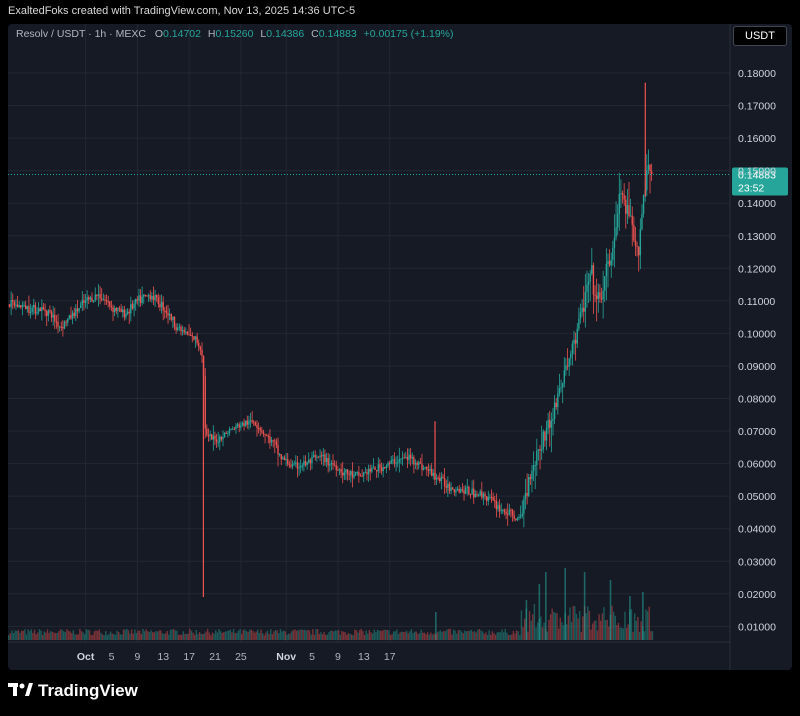 Image resolution: width=800 pixels, height=716 pixels. I want to click on x-tick-label: 17, so click(189, 657).